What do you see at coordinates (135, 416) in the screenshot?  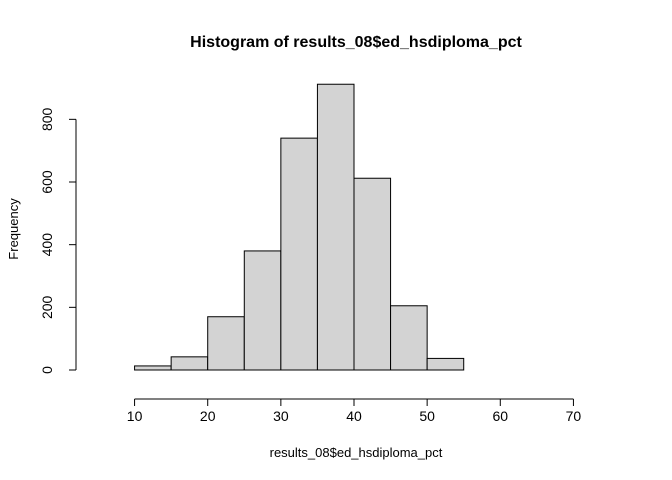 I see `x-tick-label-10: 10` at bounding box center [135, 416].